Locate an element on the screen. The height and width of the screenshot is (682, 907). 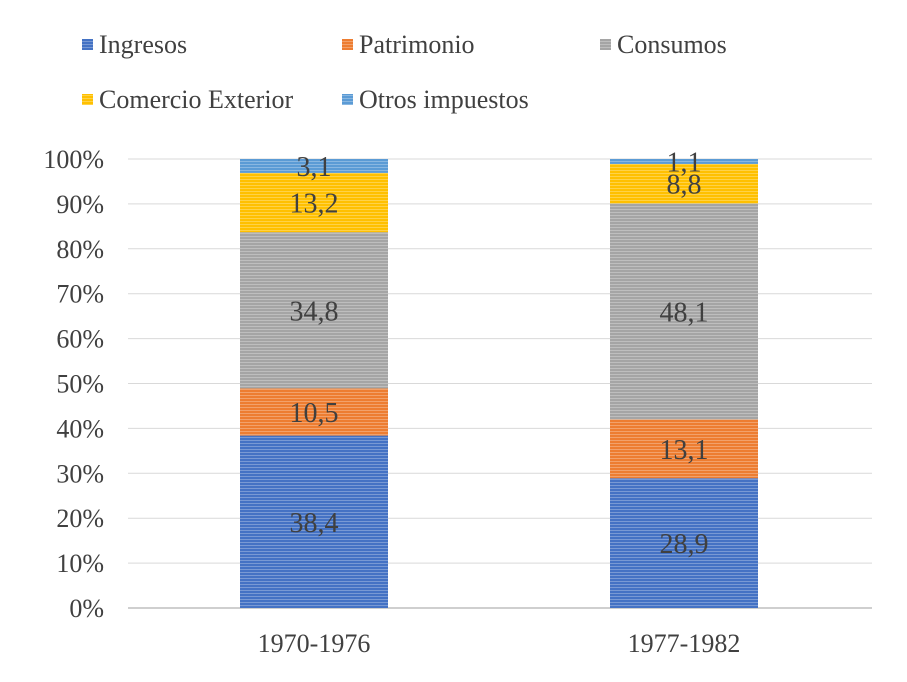
data-label: 1,1 is located at coordinates (684, 162).